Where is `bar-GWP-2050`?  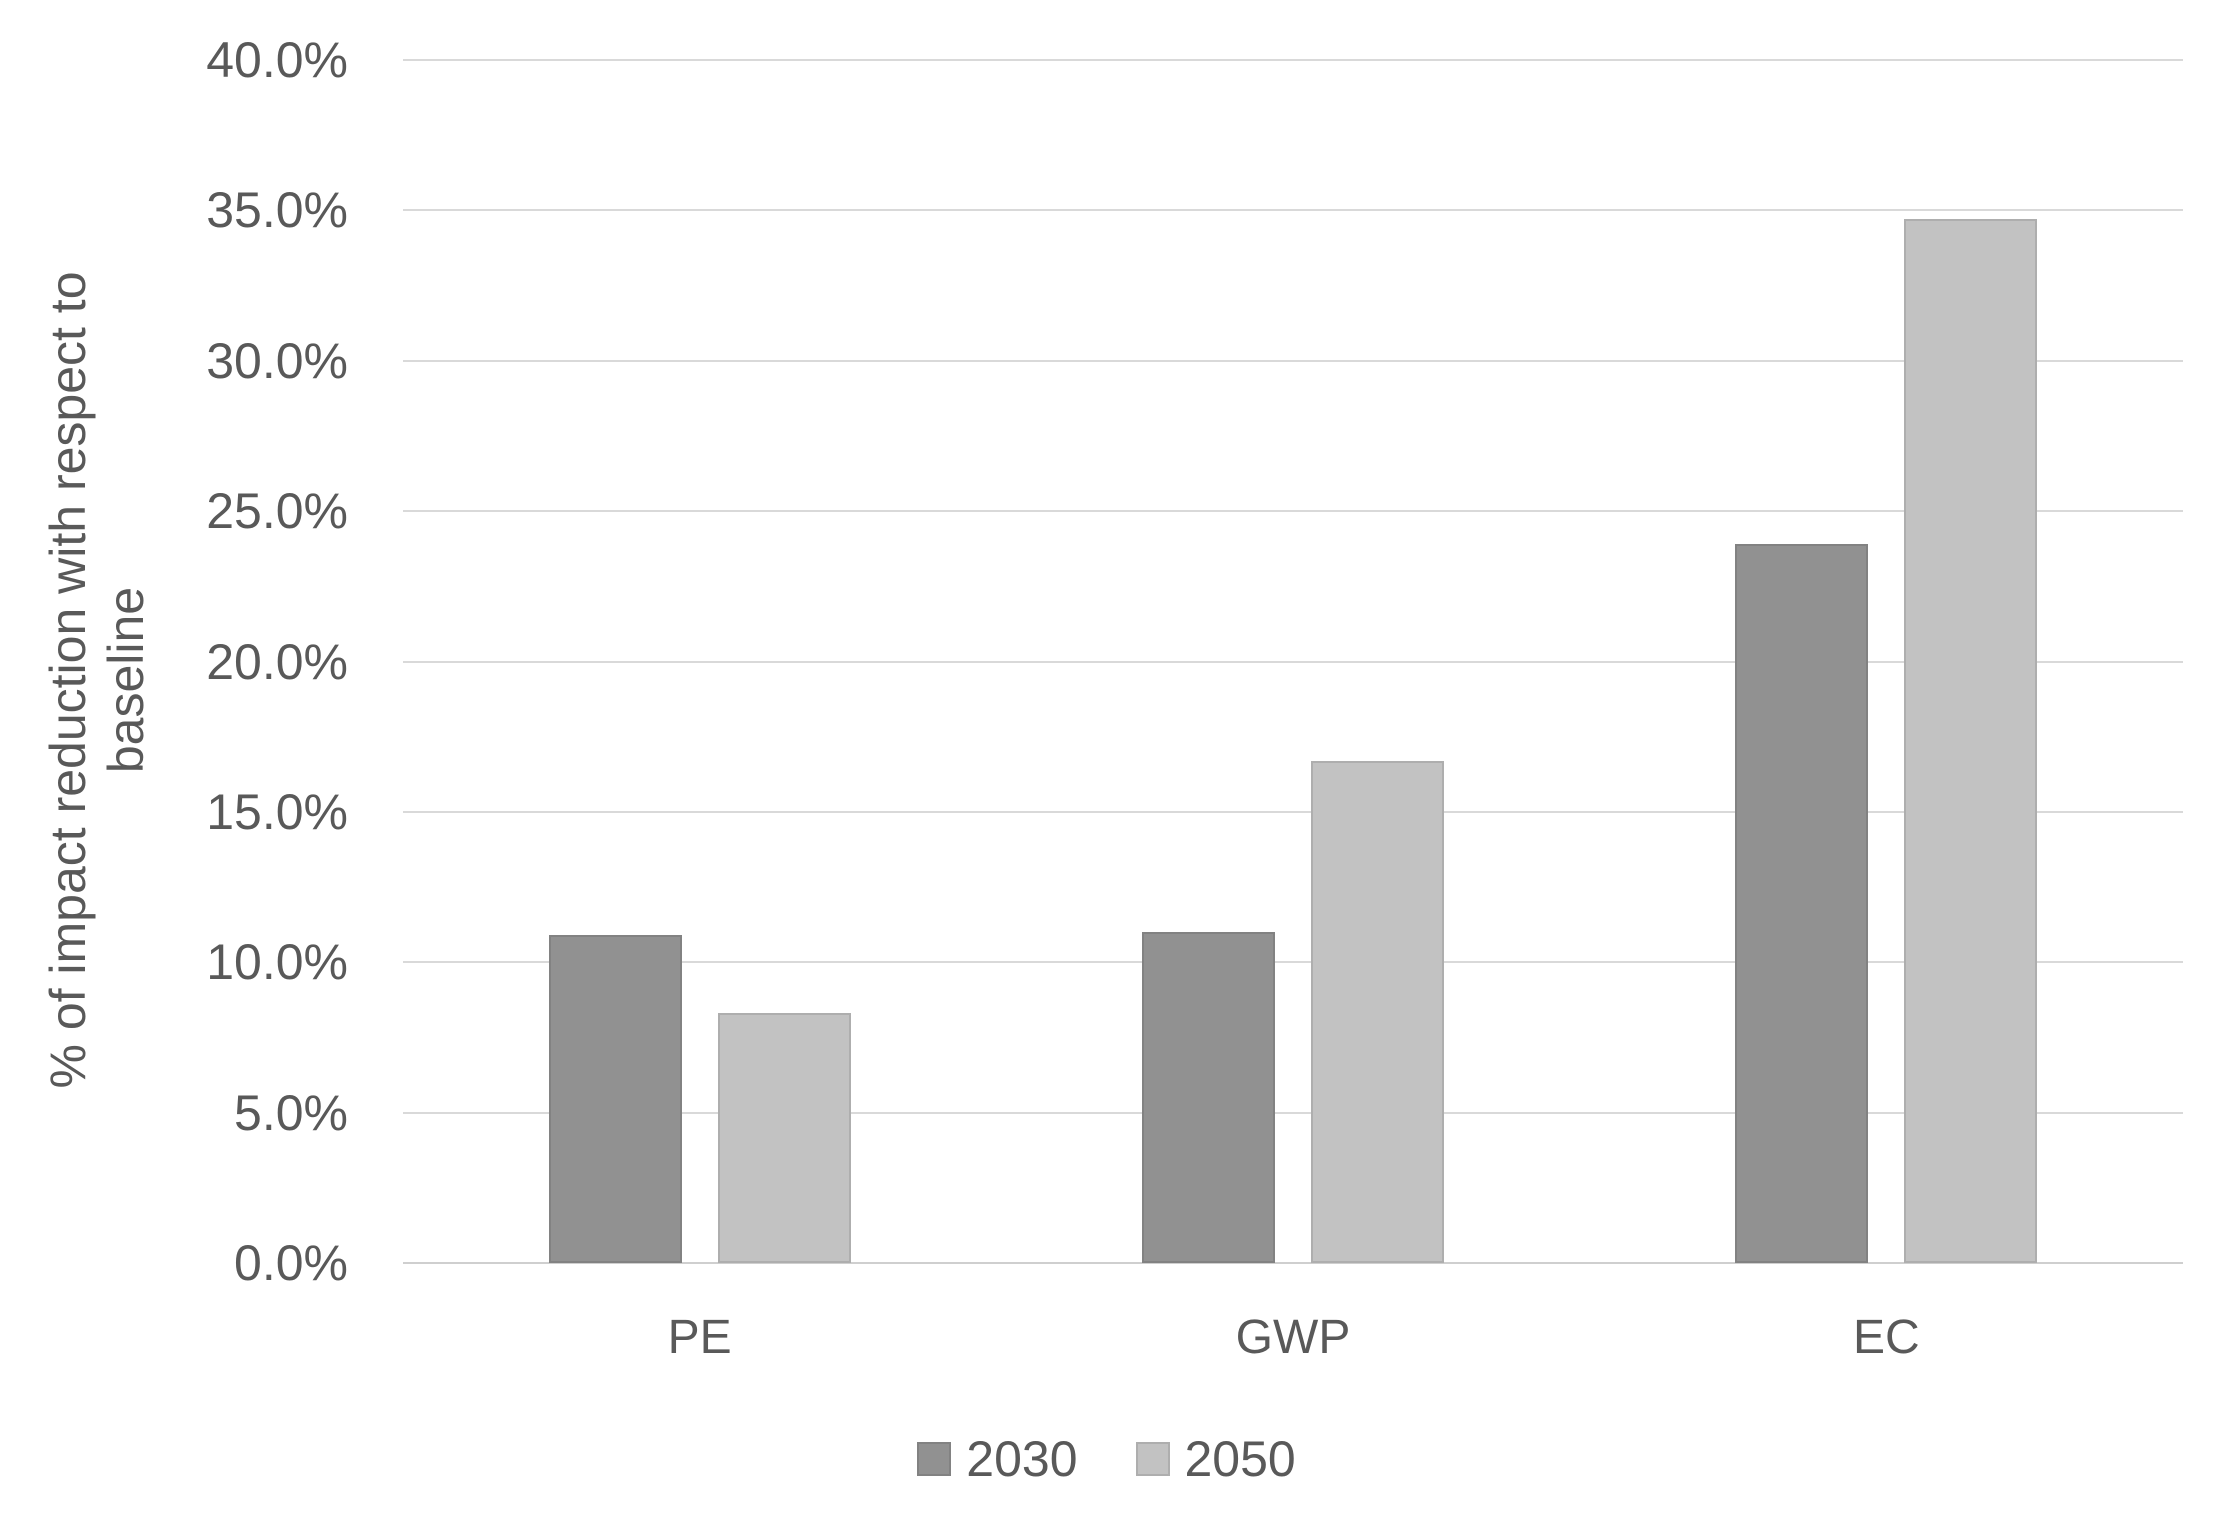
bar-GWP-2050 is located at coordinates (1377, 1011).